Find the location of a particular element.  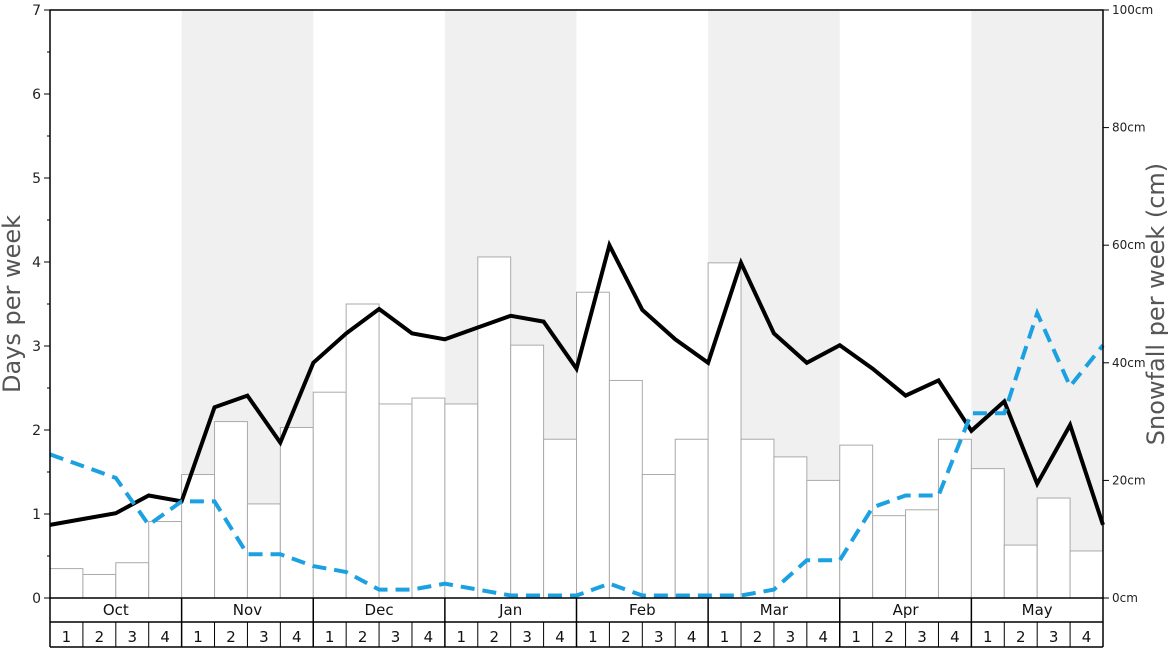

month-label-dec: Dec is located at coordinates (379, 610).